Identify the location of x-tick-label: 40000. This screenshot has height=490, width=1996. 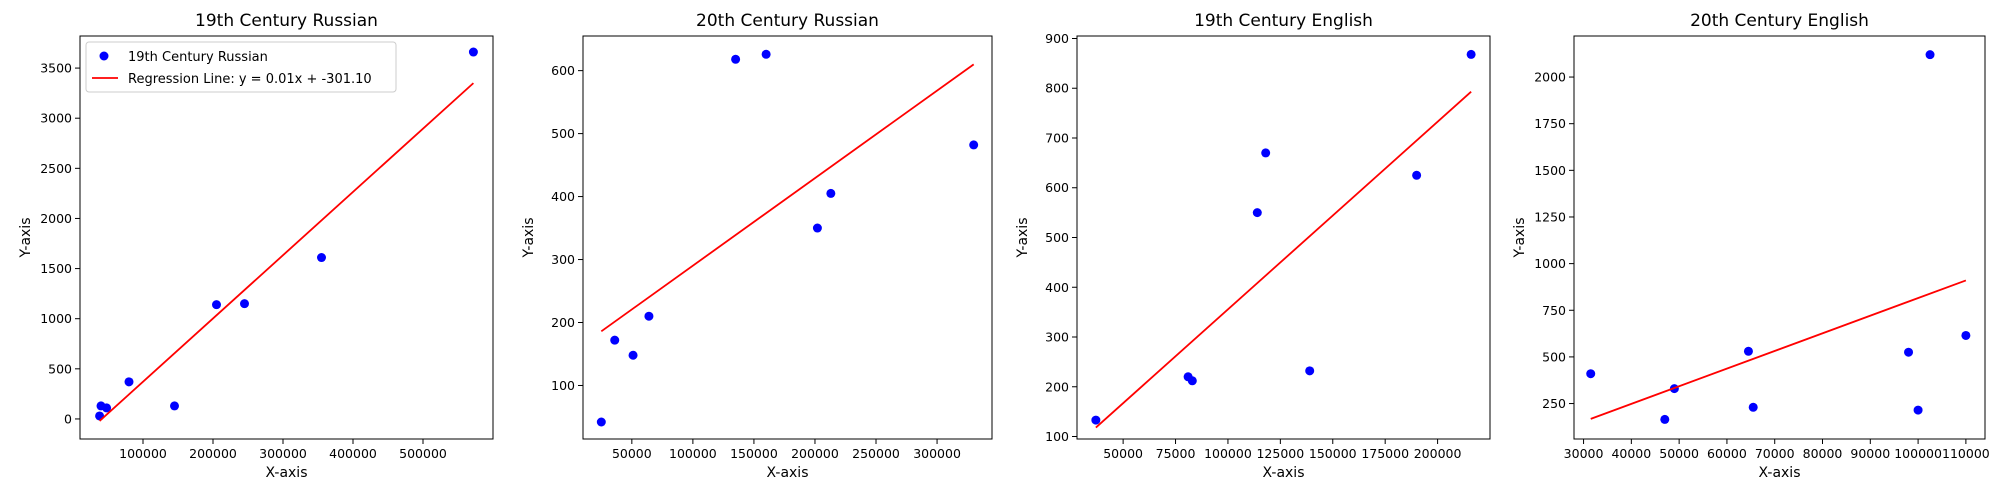
(1631, 453).